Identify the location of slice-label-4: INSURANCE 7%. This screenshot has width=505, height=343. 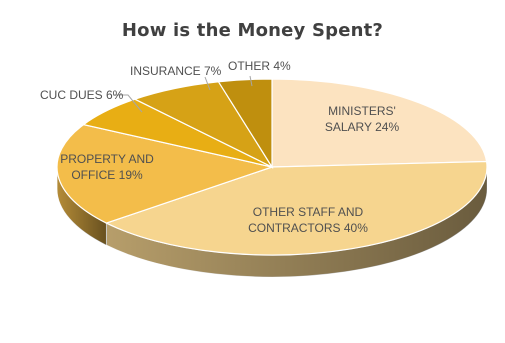
(176, 71).